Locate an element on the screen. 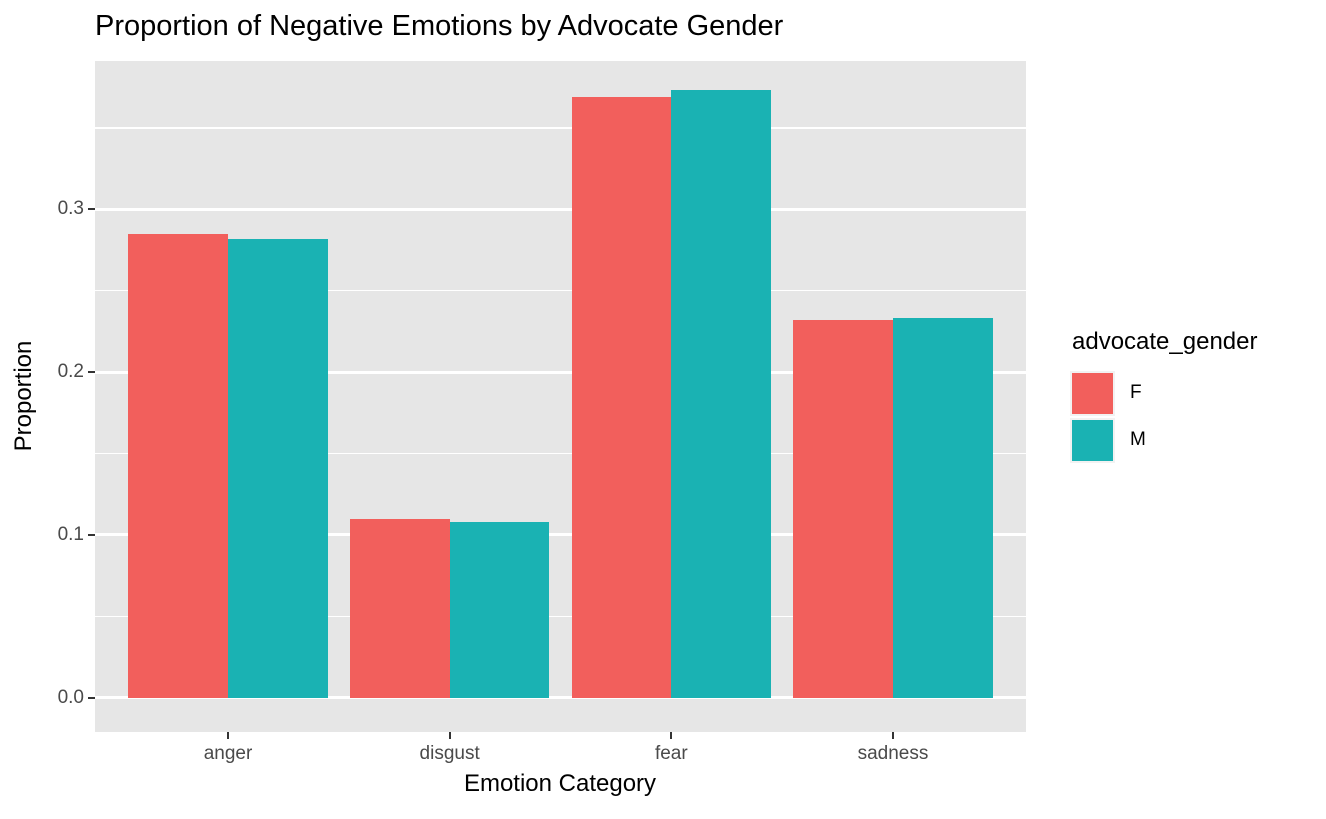  x-tick-label: anger is located at coordinates (228, 753).